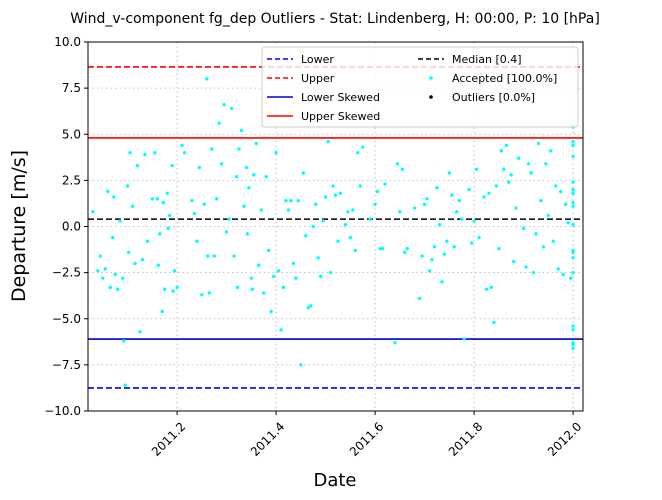  What do you see at coordinates (565, 439) in the screenshot?
I see `x-tick-label: 2012.0` at bounding box center [565, 439].